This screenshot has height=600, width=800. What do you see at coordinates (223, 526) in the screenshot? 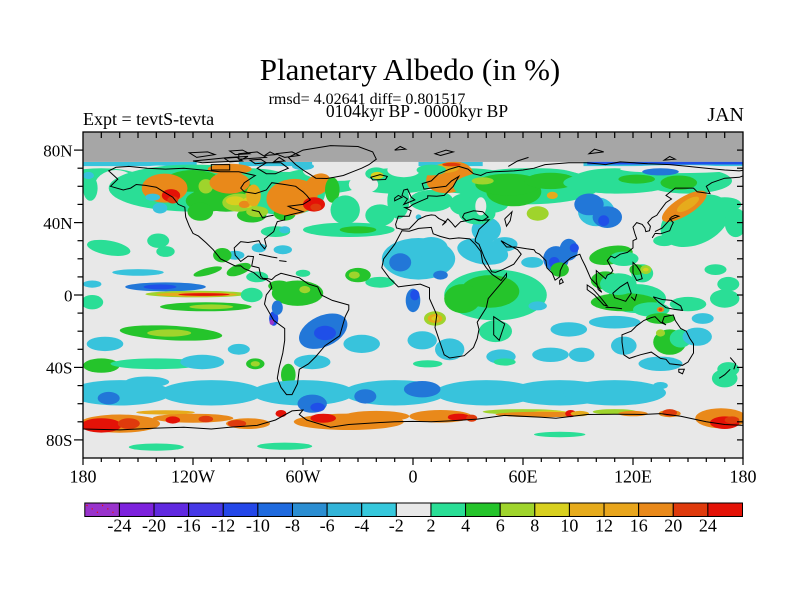
I see `svg-text: -12` at bounding box center [223, 526].